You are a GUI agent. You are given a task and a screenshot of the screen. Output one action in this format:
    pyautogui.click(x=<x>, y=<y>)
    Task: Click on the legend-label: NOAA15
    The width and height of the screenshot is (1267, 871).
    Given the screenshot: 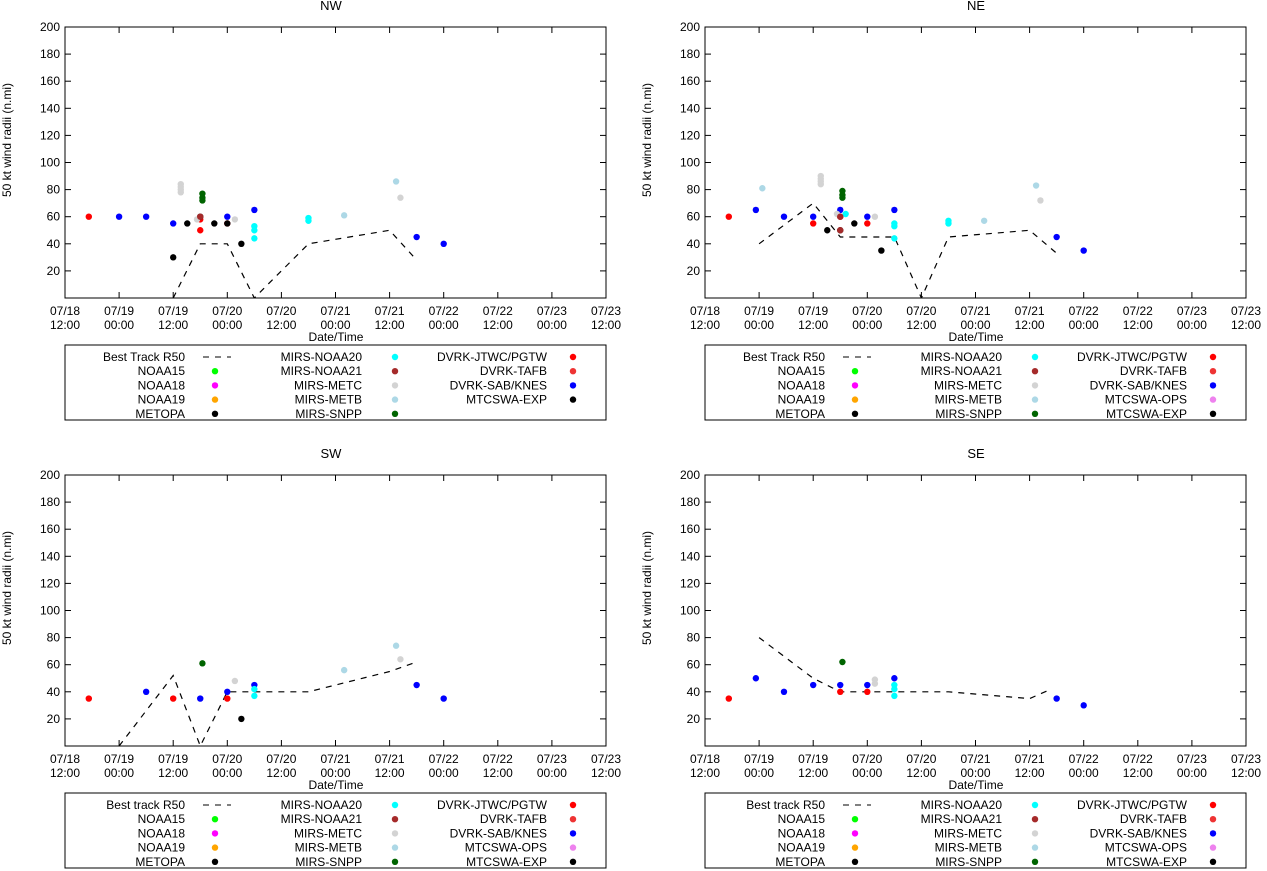 What is the action you would take?
    pyautogui.click(x=162, y=371)
    